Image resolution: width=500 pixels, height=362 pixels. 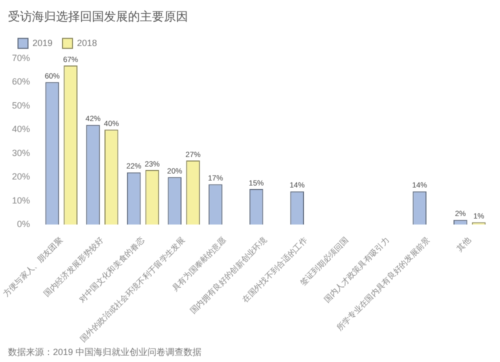 I want to click on y-tick-label: 60%, so click(x=21, y=81).